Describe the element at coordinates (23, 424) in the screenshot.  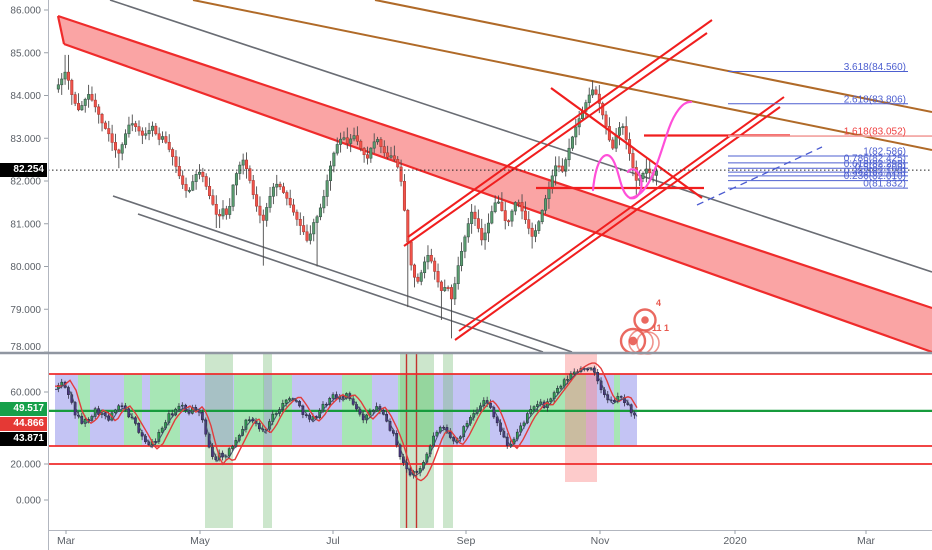
I see `indicator-value-label-red: 44.866` at that location.